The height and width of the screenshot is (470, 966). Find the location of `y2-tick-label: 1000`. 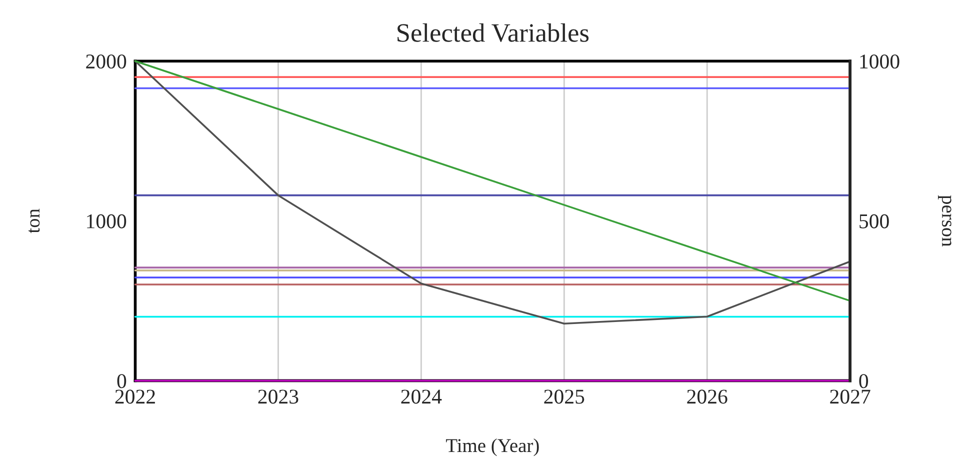

y2-tick-label: 1000 is located at coordinates (880, 61).